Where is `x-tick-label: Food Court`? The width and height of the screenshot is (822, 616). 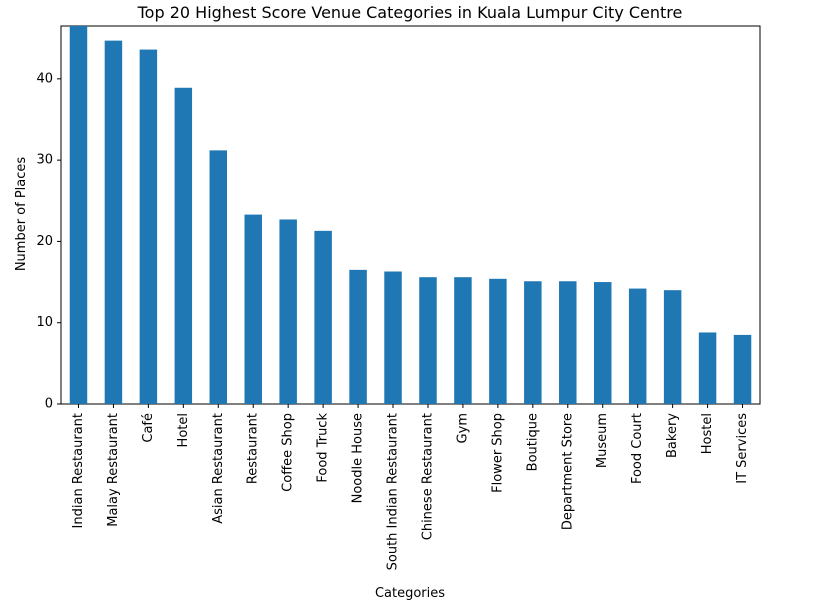 x-tick-label: Food Court is located at coordinates (637, 448).